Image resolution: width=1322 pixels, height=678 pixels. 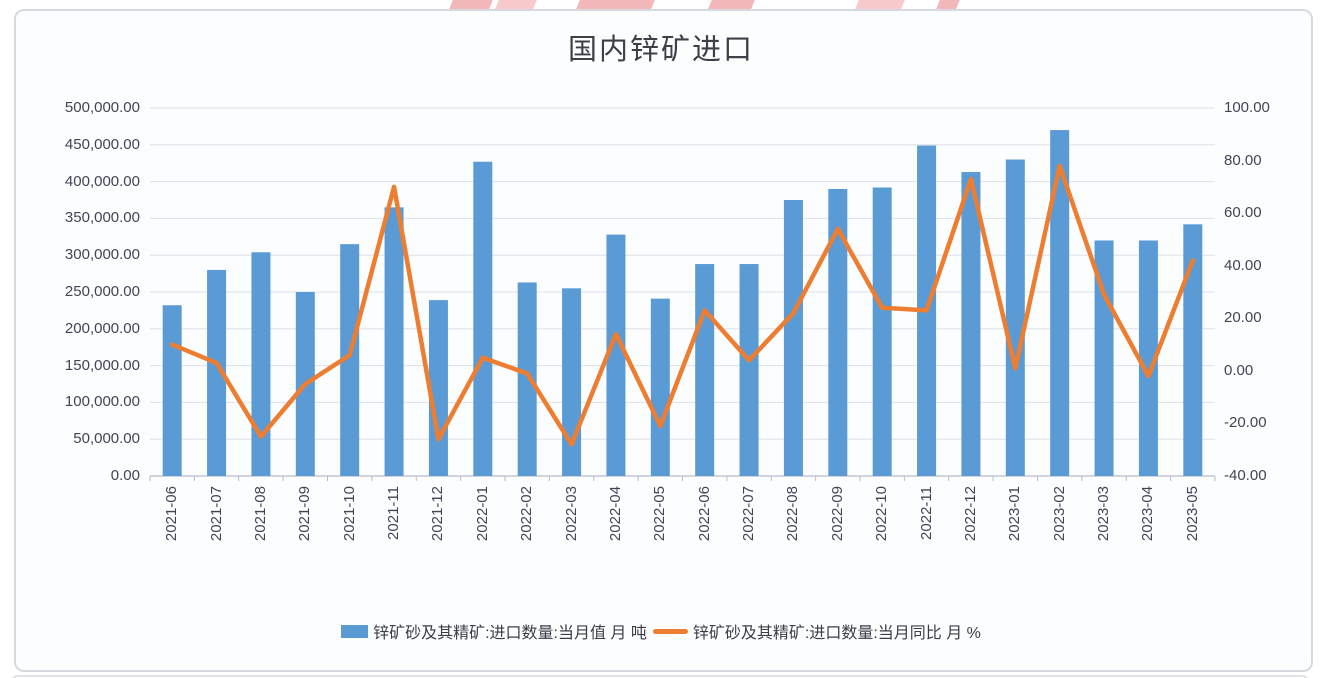 I want to click on x-axis-tick-label: 2021-06, so click(x=172, y=514).